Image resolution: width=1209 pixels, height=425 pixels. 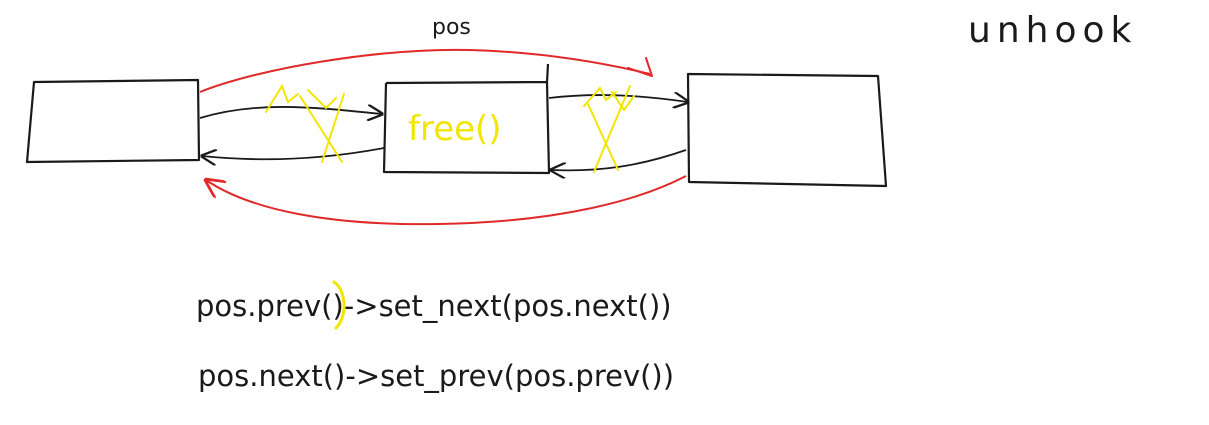 I want to click on middle-to-left-prev-arrow, so click(x=293, y=153).